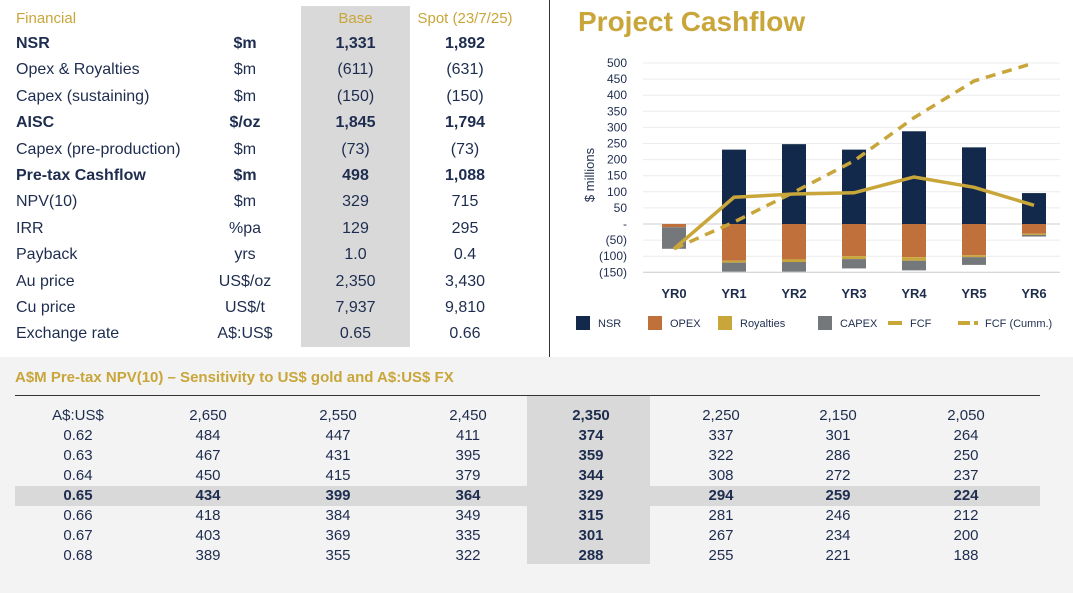 This screenshot has height=593, width=1073. Describe the element at coordinates (848, 323) in the screenshot. I see `legend-item: CAPEX` at that location.